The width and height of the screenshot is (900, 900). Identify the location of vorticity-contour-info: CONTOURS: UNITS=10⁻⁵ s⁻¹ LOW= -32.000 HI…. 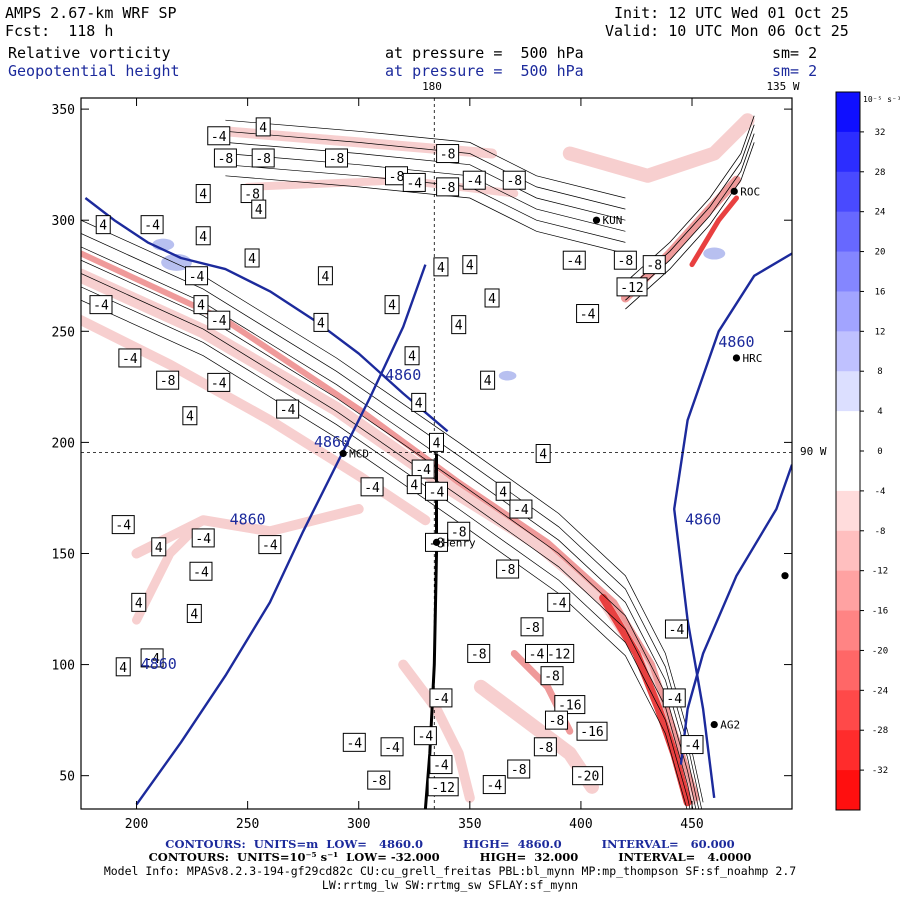
(450, 857).